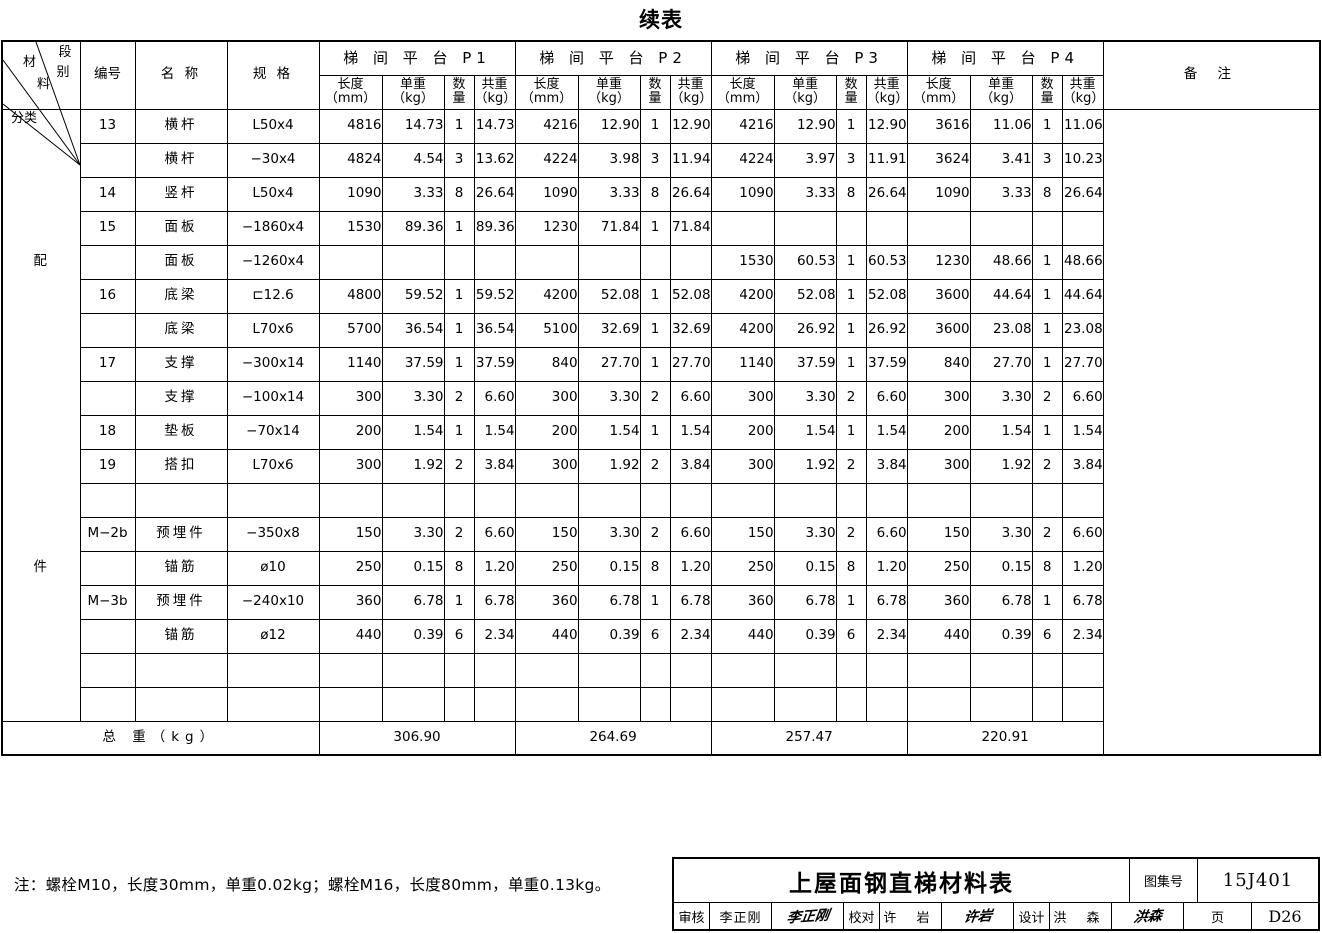  I want to click on cell-spec: L50x4, so click(273, 126).